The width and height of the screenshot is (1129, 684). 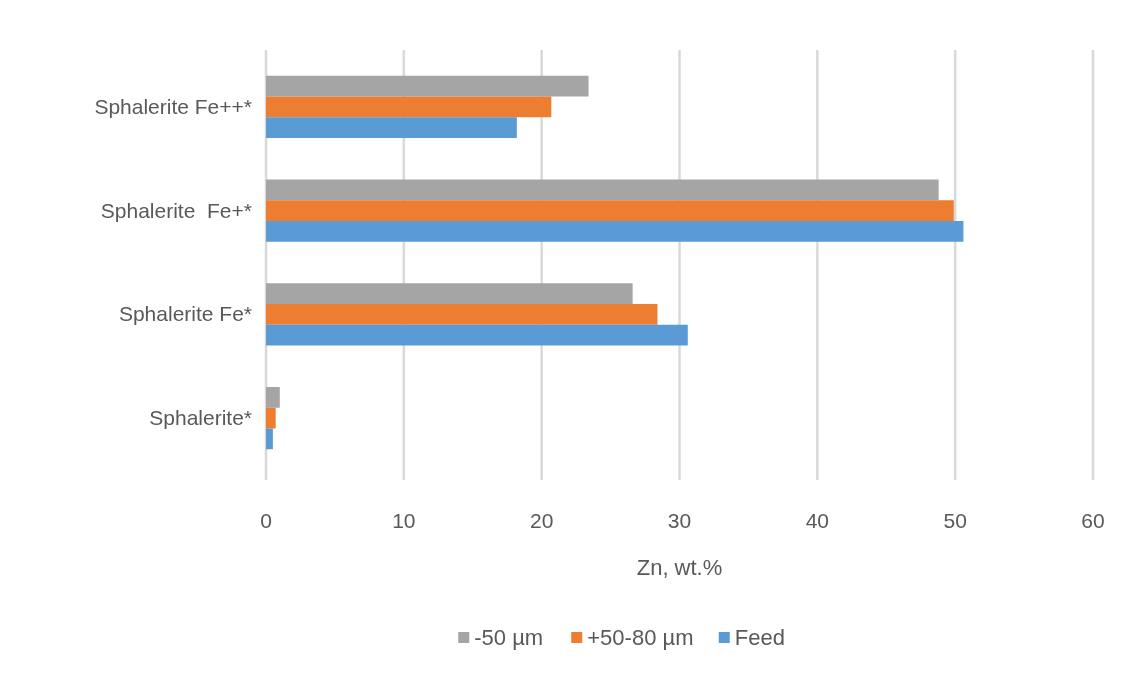 I want to click on y-tick-label: Sphalerite Fe+*, so click(x=176, y=210).